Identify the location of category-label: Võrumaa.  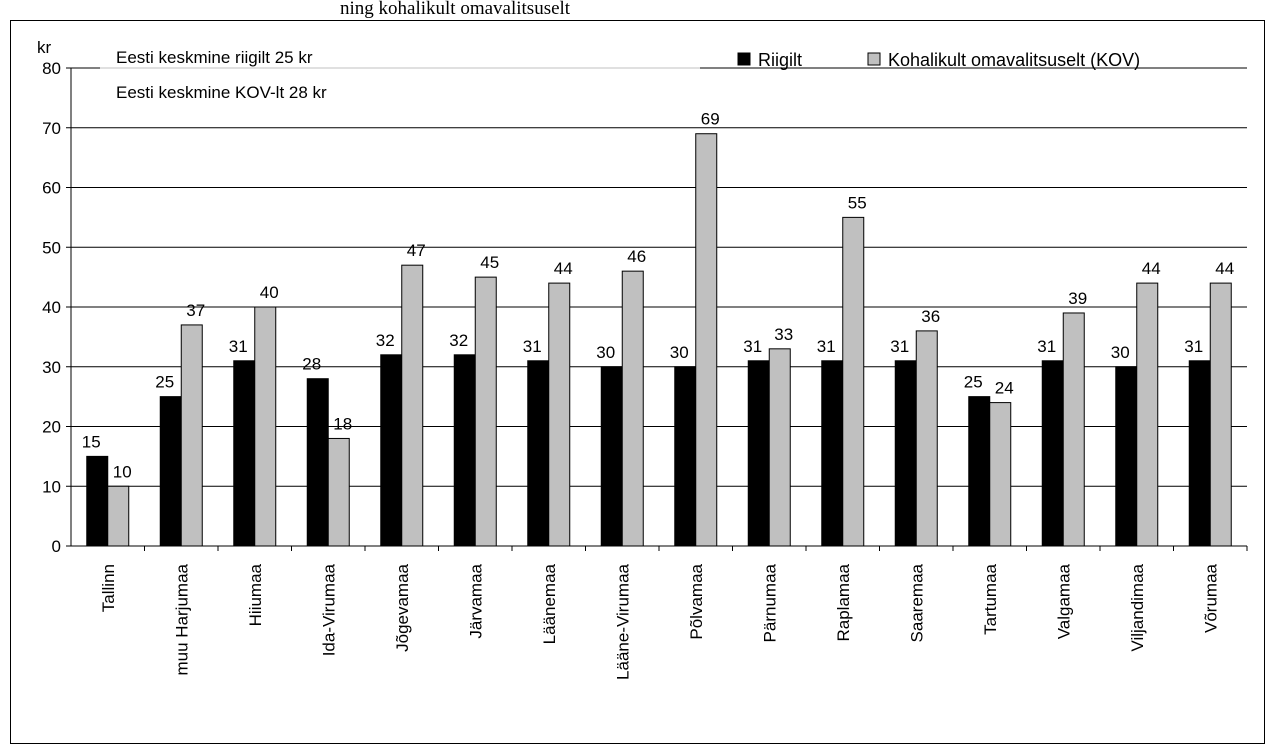
(1210, 598).